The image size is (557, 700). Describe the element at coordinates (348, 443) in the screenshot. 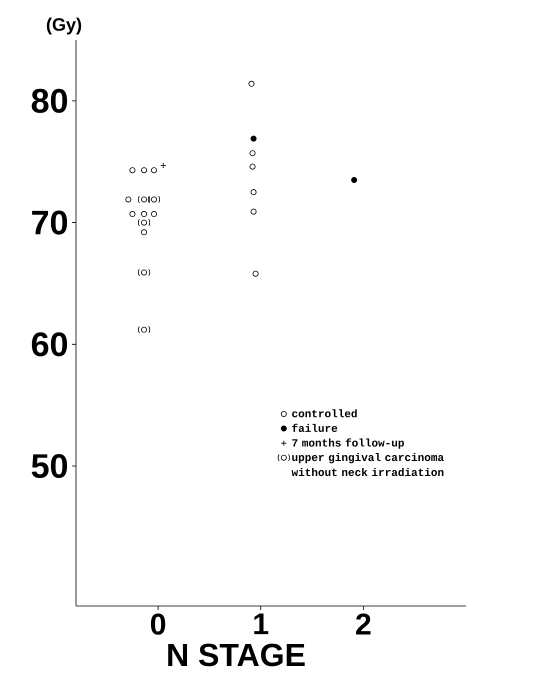

I see `legend-label: 7 months follow-up` at that location.